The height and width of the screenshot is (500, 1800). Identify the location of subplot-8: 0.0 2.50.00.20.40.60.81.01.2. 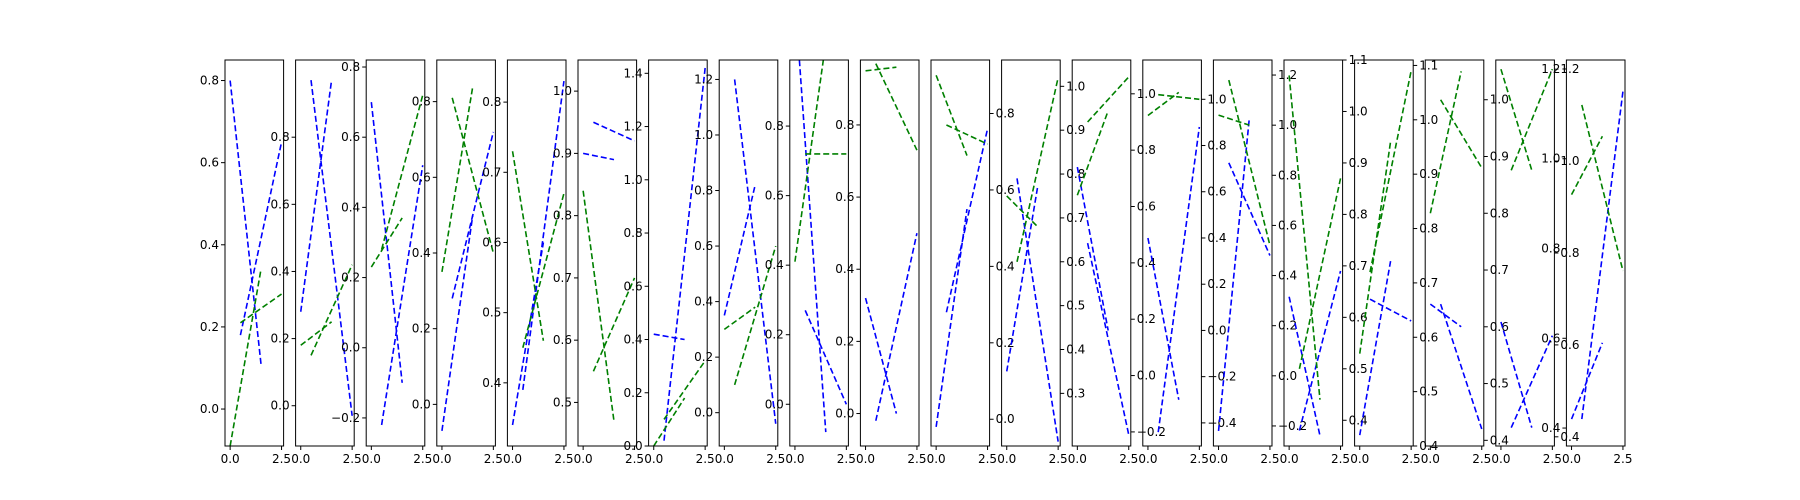
(739, 262).